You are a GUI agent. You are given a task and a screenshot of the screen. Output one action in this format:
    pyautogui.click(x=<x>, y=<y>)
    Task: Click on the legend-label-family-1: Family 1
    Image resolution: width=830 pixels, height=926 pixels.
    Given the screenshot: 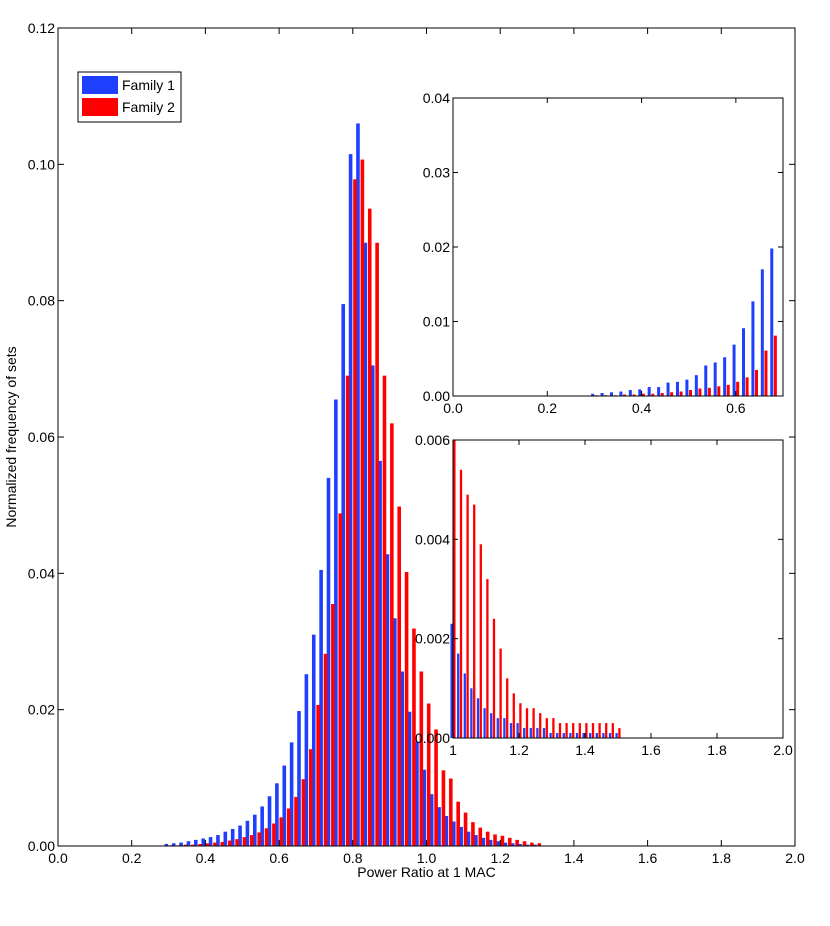 What is the action you would take?
    pyautogui.click(x=148, y=85)
    